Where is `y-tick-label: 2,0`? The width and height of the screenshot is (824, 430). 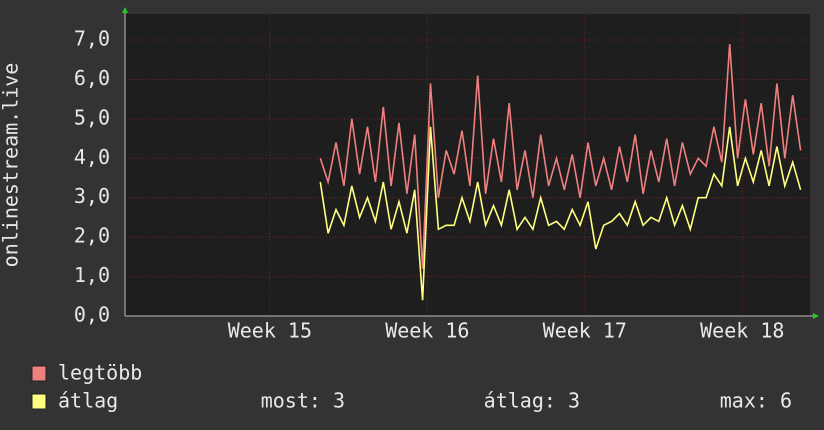
y-tick-label: 2,0 is located at coordinates (92, 236).